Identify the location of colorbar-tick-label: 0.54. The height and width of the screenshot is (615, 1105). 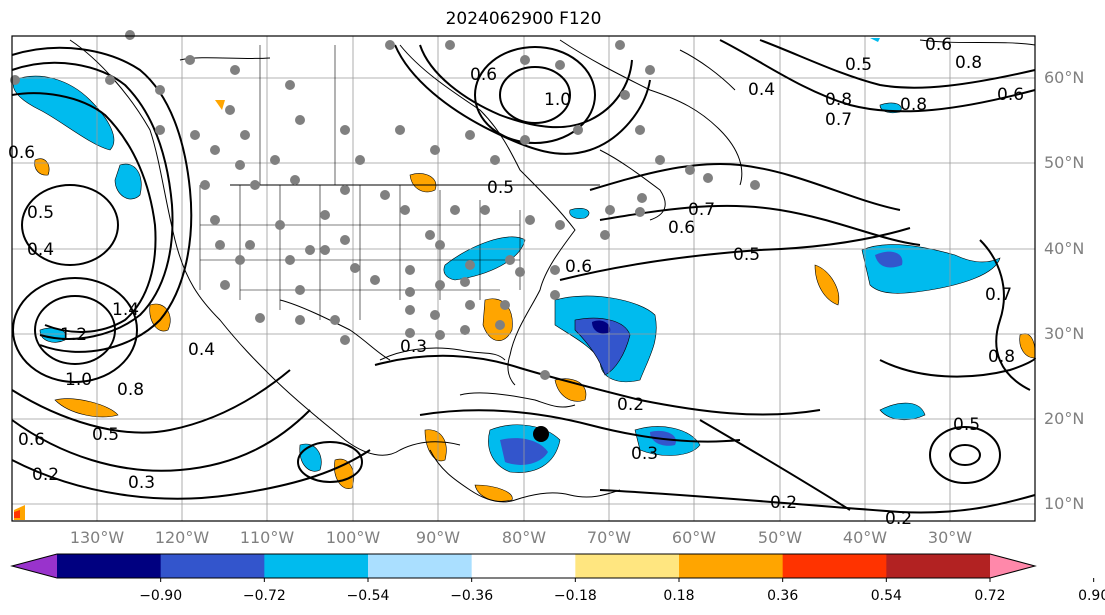
(886, 596).